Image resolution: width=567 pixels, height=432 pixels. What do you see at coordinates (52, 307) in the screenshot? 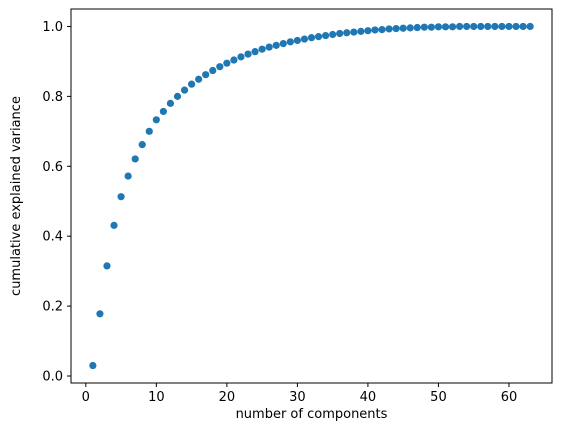
I see `y-tick-label: 0.2` at bounding box center [52, 307].